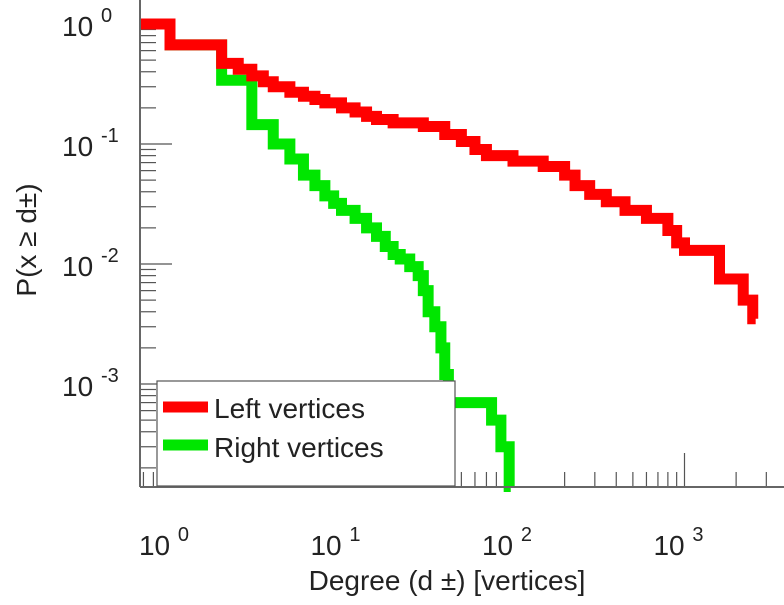 This screenshot has width=784, height=605. Describe the element at coordinates (90, 383) in the screenshot. I see `y-tick-label: 10 -3` at that location.